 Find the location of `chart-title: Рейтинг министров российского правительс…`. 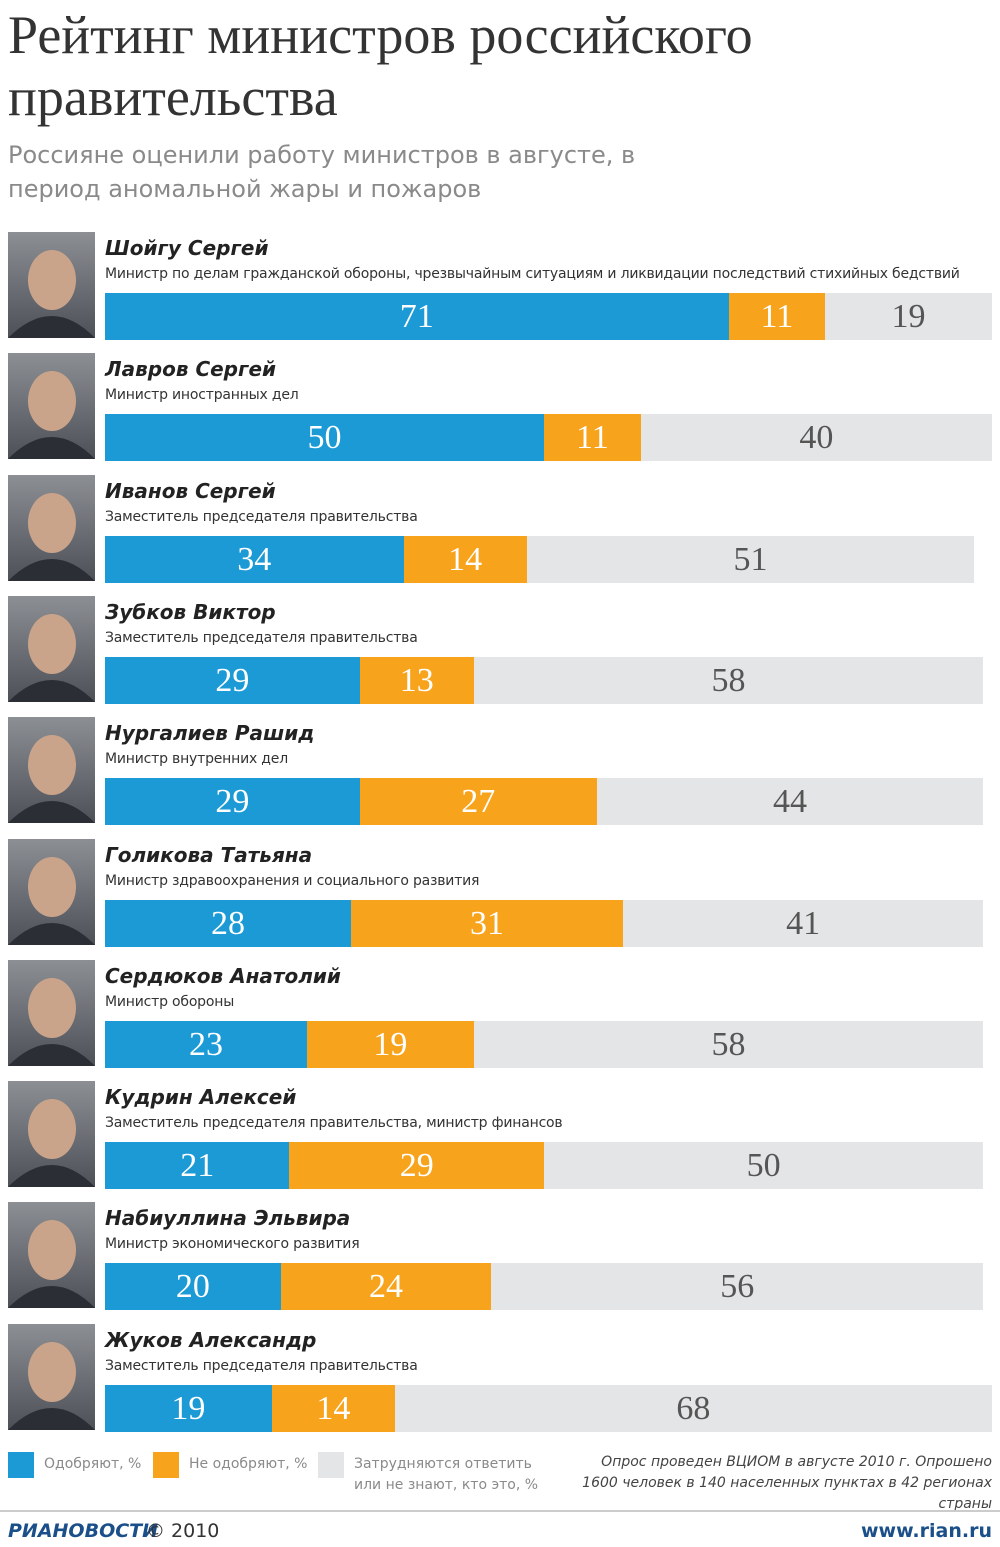

chart-title: Рейтинг министров российского правительс… is located at coordinates (380, 66).